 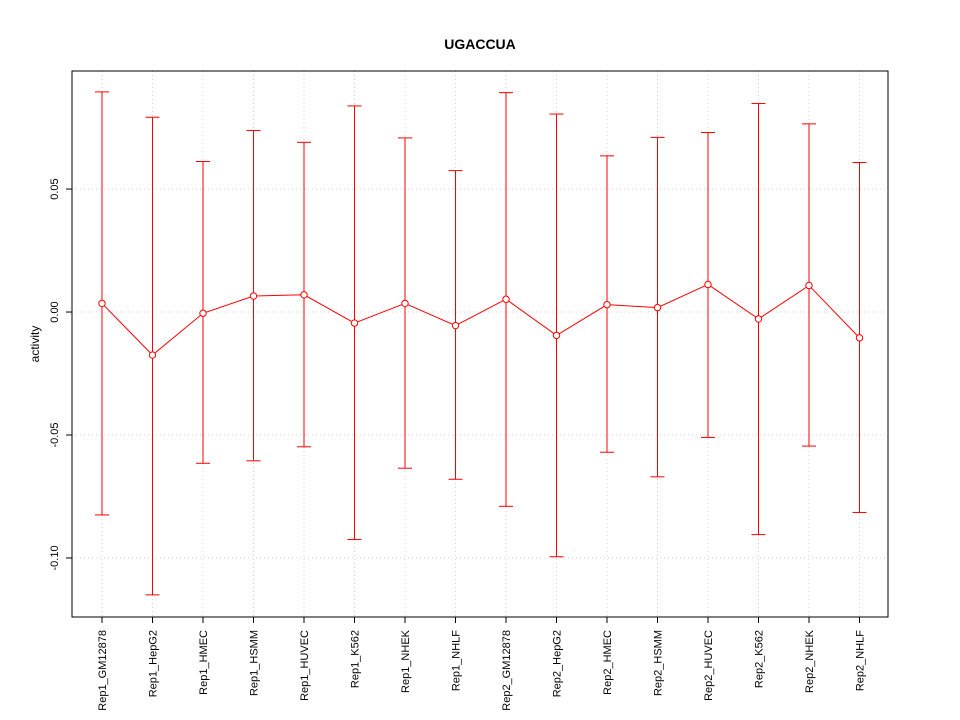 I want to click on x-tick-label: Rep2_HUVEC, so click(x=709, y=665).